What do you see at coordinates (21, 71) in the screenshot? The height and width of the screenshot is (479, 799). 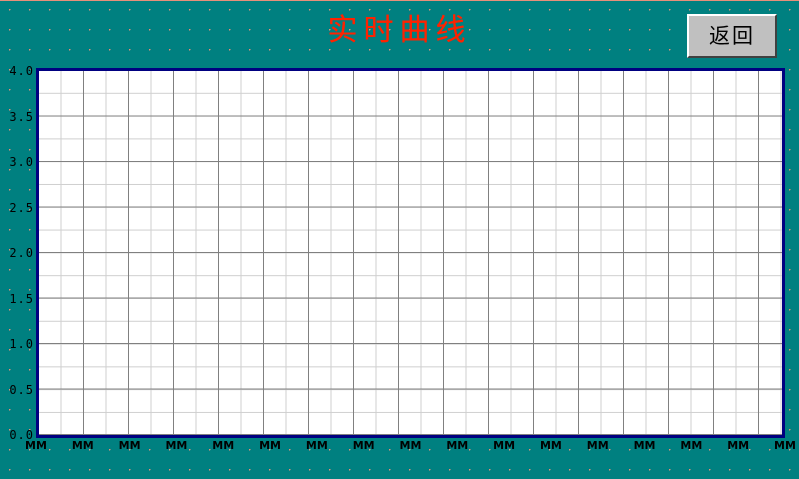 I see `y-tick-label: 4.0` at bounding box center [21, 71].